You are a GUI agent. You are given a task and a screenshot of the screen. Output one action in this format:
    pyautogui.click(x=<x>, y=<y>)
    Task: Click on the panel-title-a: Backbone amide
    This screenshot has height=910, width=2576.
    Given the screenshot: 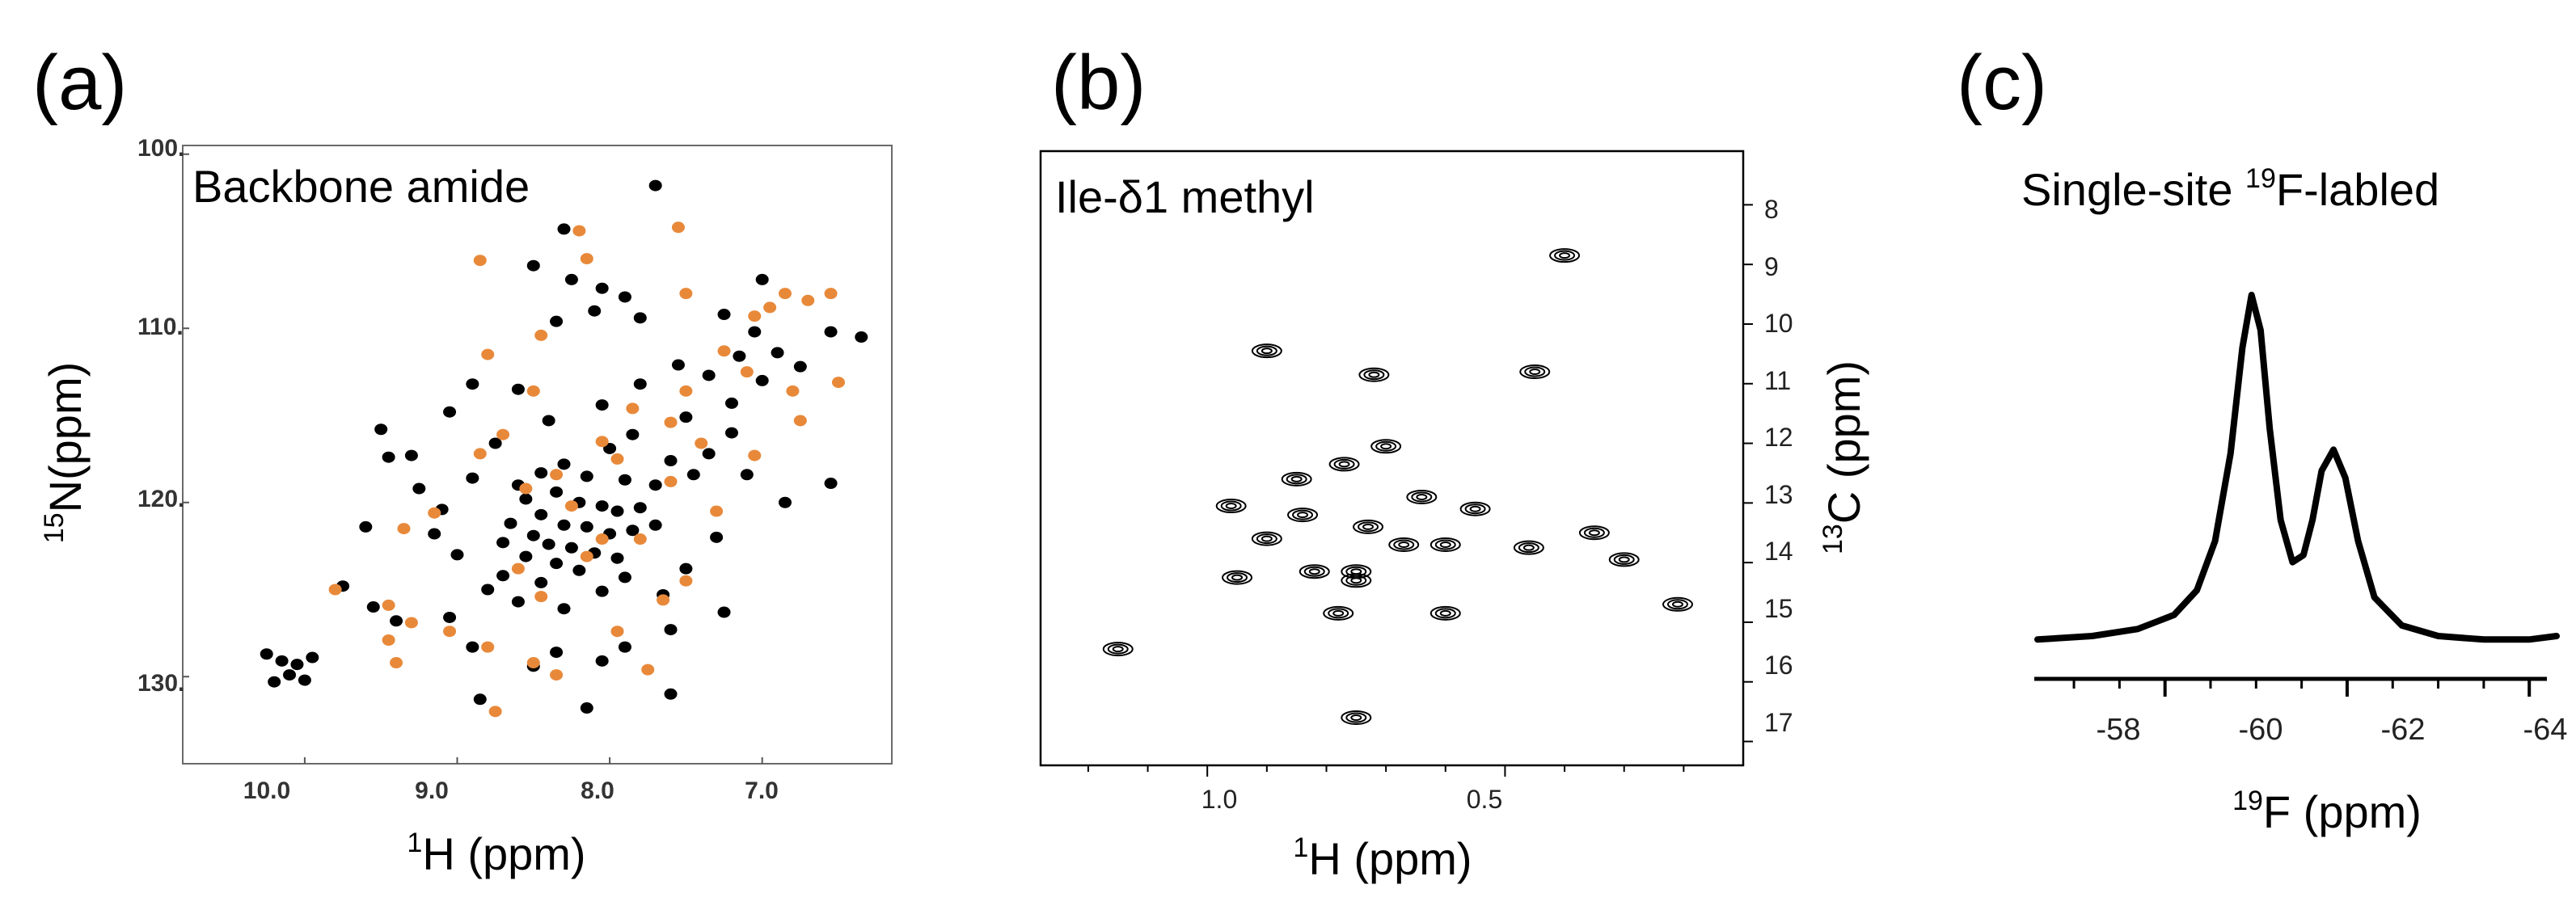 What is the action you would take?
    pyautogui.click(x=361, y=186)
    